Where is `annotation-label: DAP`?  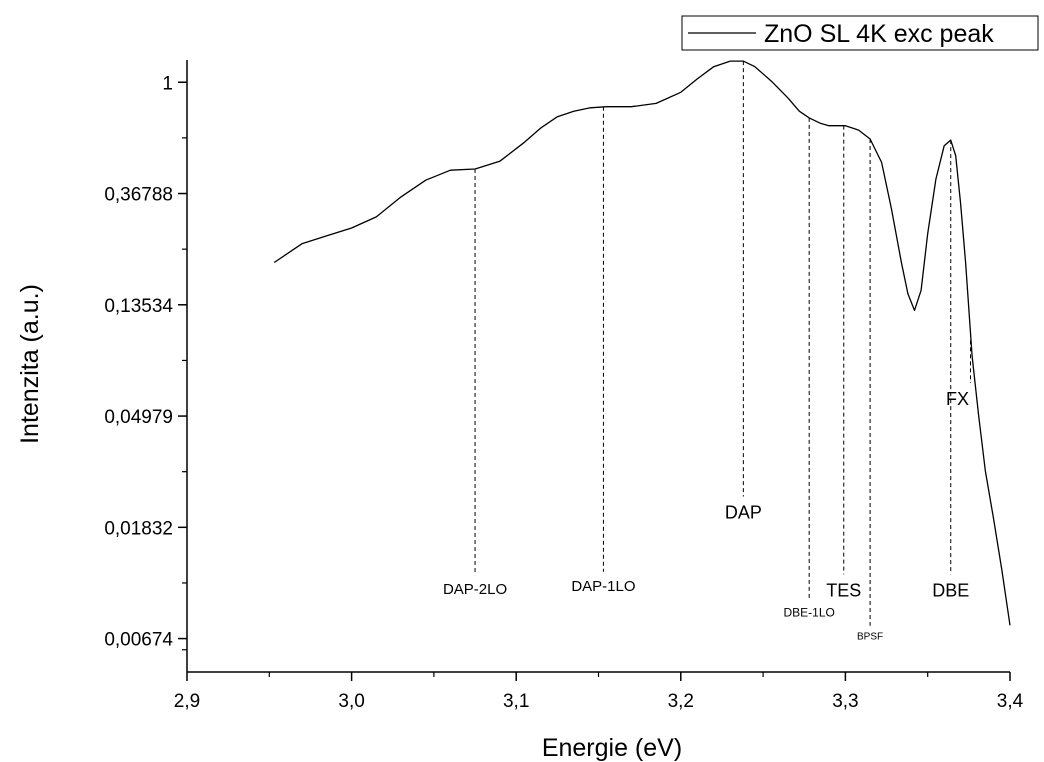 annotation-label: DAP is located at coordinates (743, 512).